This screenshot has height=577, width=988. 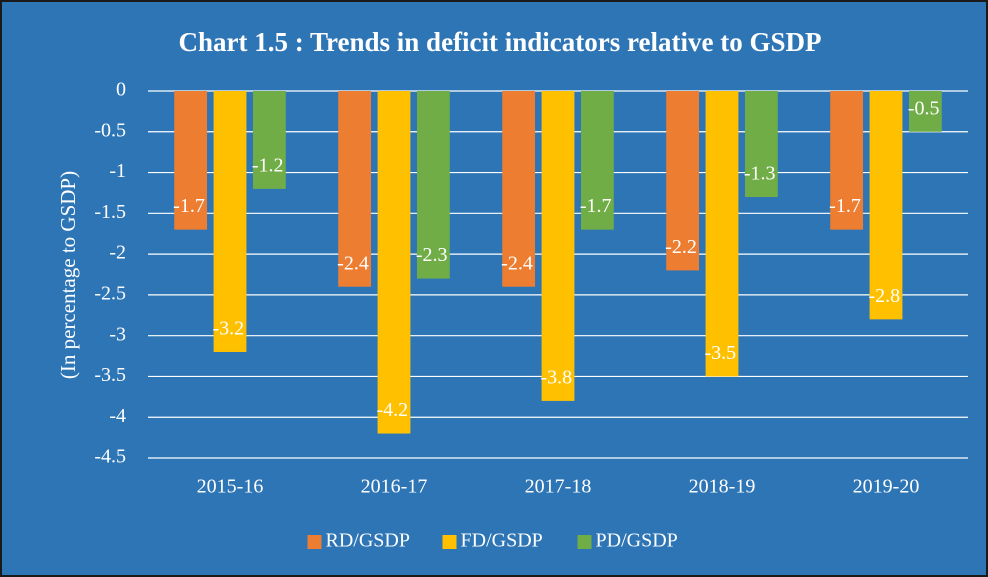 I want to click on data-label: -2.2, so click(x=681, y=247).